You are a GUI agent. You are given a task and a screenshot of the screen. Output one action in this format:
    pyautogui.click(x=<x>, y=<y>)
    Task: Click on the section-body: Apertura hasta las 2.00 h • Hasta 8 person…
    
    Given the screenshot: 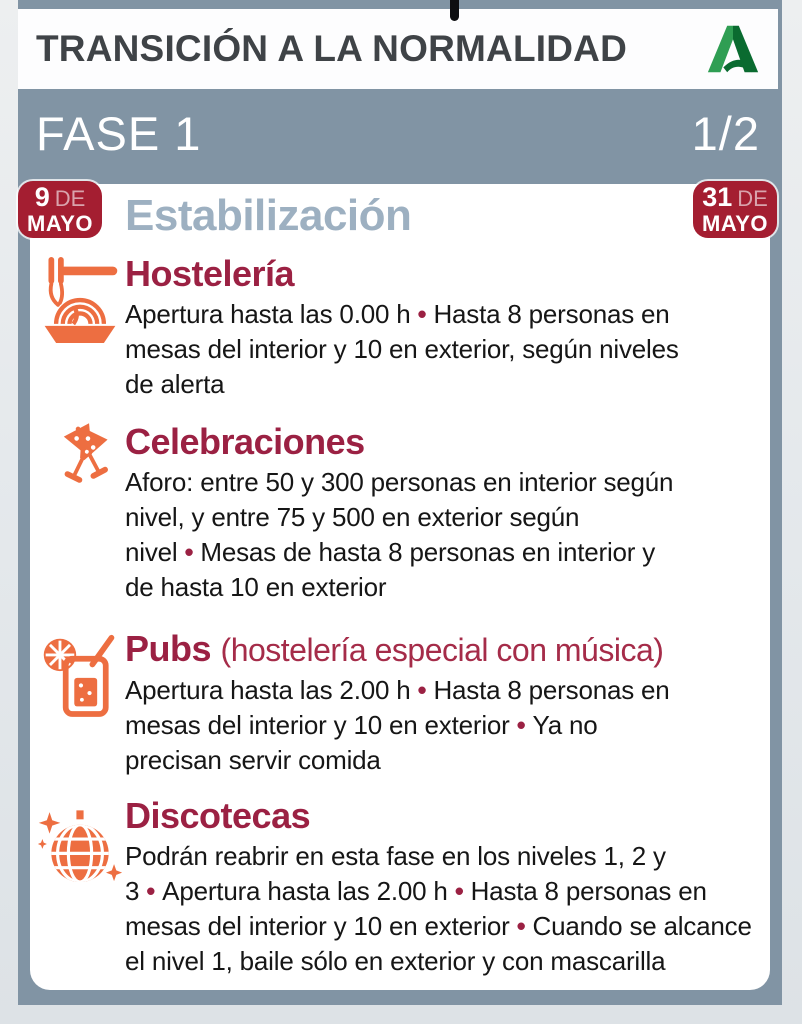 What is the action you would take?
    pyautogui.click(x=397, y=725)
    